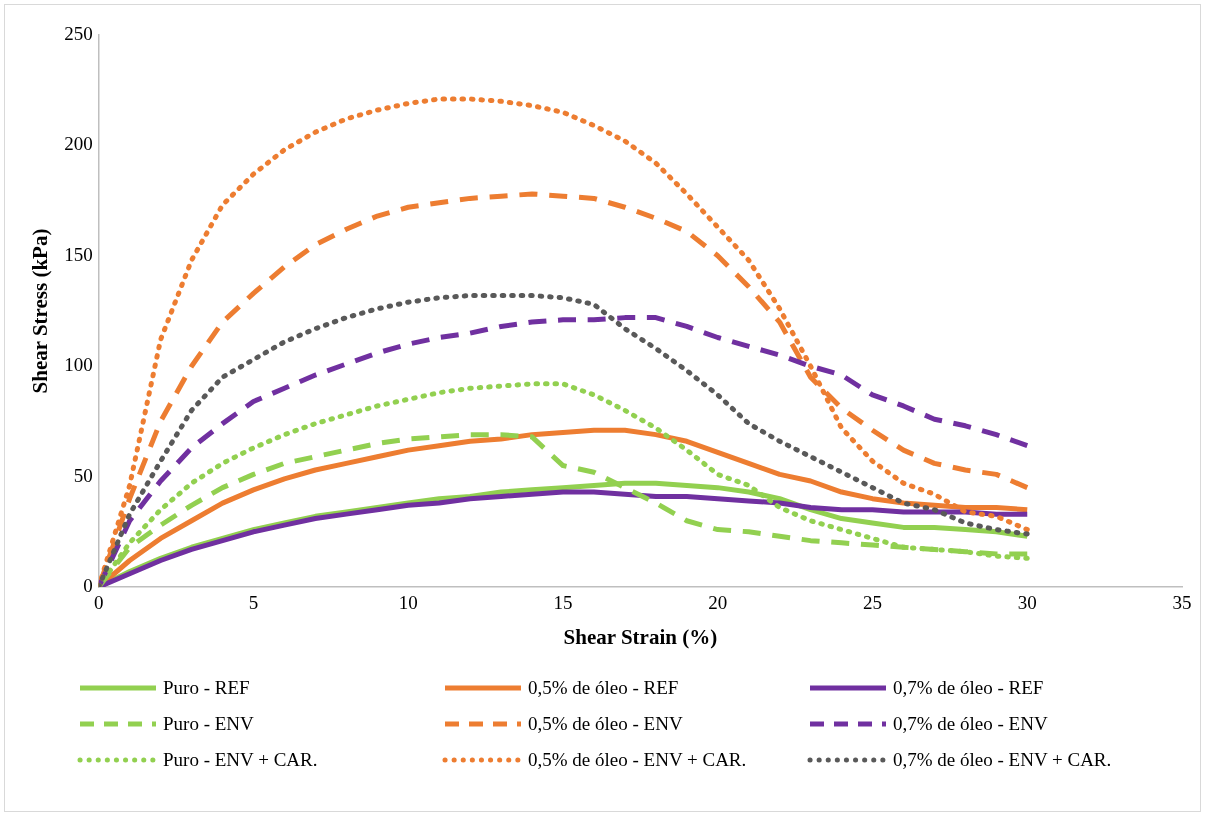 The image size is (1207, 818). What do you see at coordinates (408, 603) in the screenshot?
I see `x-tick-label: 10` at bounding box center [408, 603].